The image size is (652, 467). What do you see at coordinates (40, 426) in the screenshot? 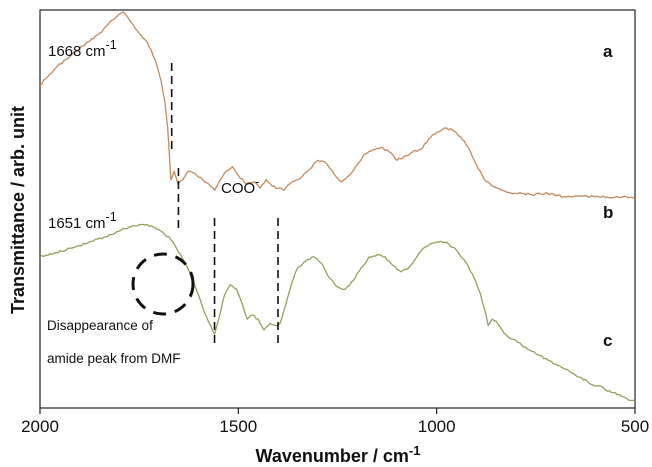
I see `x-tick-label-2000: 2000` at bounding box center [40, 426].